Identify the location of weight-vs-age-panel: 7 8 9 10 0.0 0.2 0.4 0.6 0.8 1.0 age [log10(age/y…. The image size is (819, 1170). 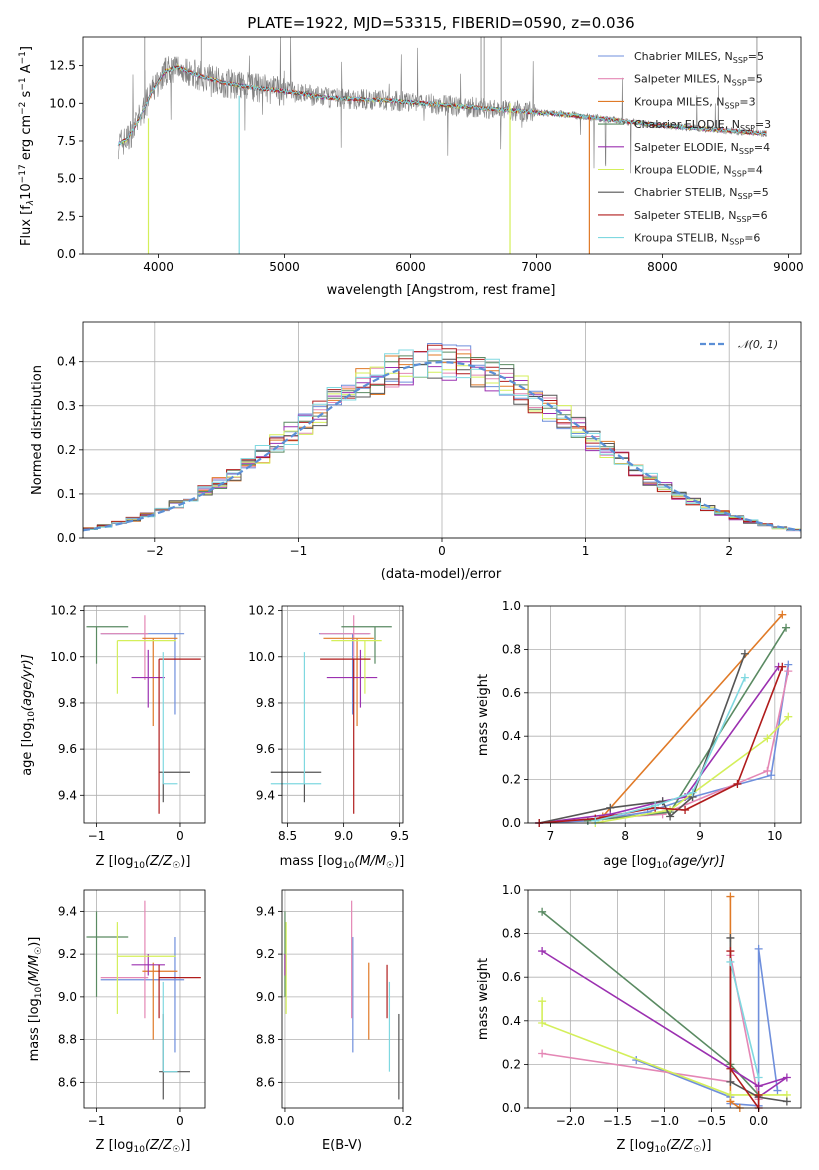
(639, 735).